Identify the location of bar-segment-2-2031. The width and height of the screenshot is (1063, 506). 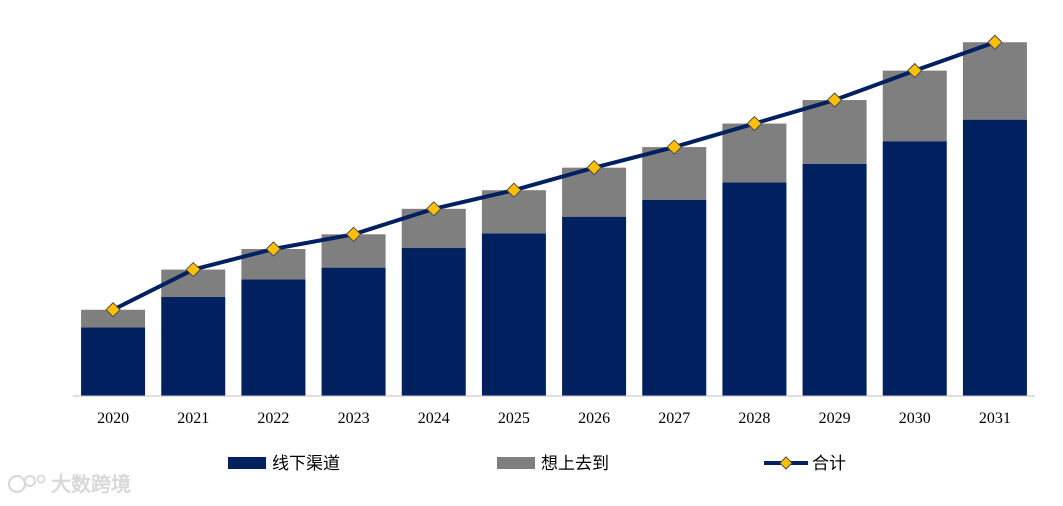
(994, 81).